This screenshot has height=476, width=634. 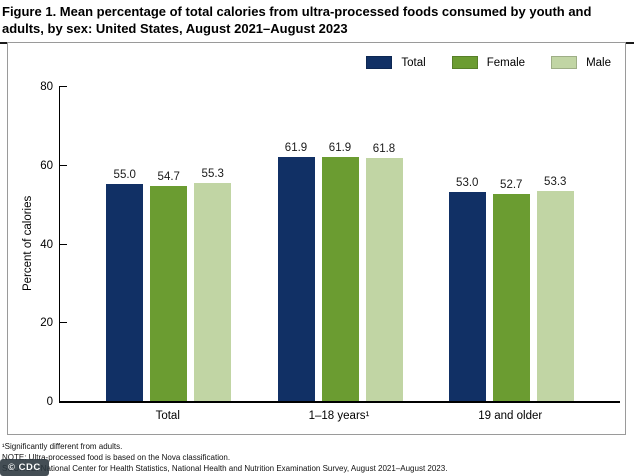 I want to click on y-tick-label: 20, so click(x=46, y=323).